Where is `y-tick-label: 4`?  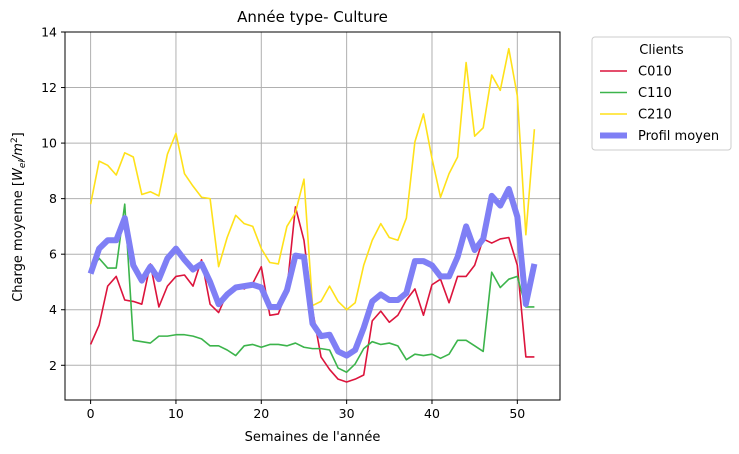
y-tick-label: 4 is located at coordinates (53, 309).